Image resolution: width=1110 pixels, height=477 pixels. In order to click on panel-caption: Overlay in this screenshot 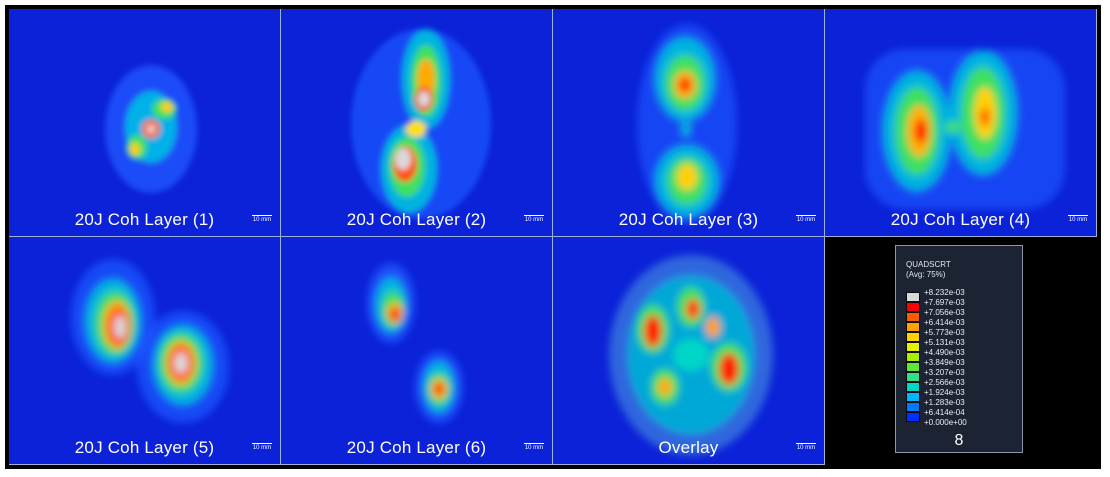, I will do `click(688, 447)`.